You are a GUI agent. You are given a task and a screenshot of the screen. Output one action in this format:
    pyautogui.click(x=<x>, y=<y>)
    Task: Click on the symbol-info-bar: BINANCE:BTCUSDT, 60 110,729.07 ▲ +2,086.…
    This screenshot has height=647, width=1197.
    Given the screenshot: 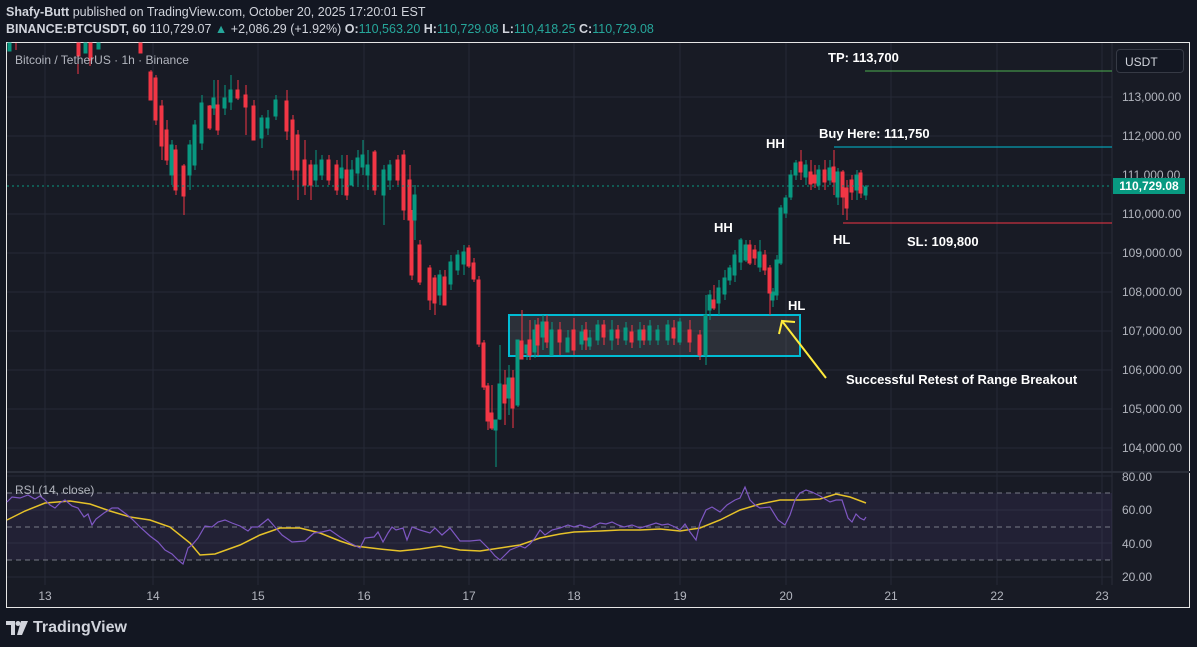 What is the action you would take?
    pyautogui.click(x=330, y=29)
    